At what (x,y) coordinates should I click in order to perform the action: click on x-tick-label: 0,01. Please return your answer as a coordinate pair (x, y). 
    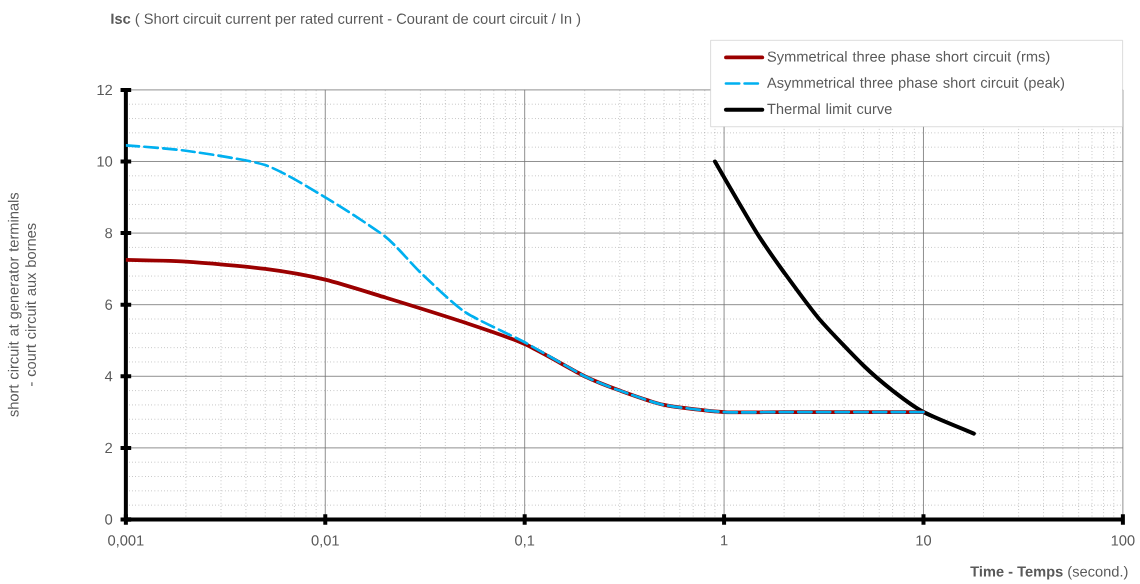
    Looking at the image, I should click on (325, 541).